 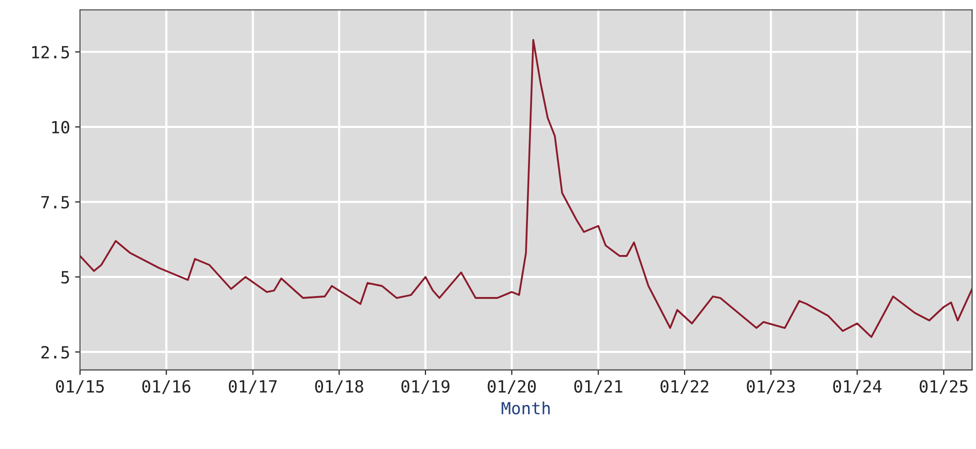 What do you see at coordinates (61, 127) in the screenshot?
I see `y-tick-label: 10` at bounding box center [61, 127].